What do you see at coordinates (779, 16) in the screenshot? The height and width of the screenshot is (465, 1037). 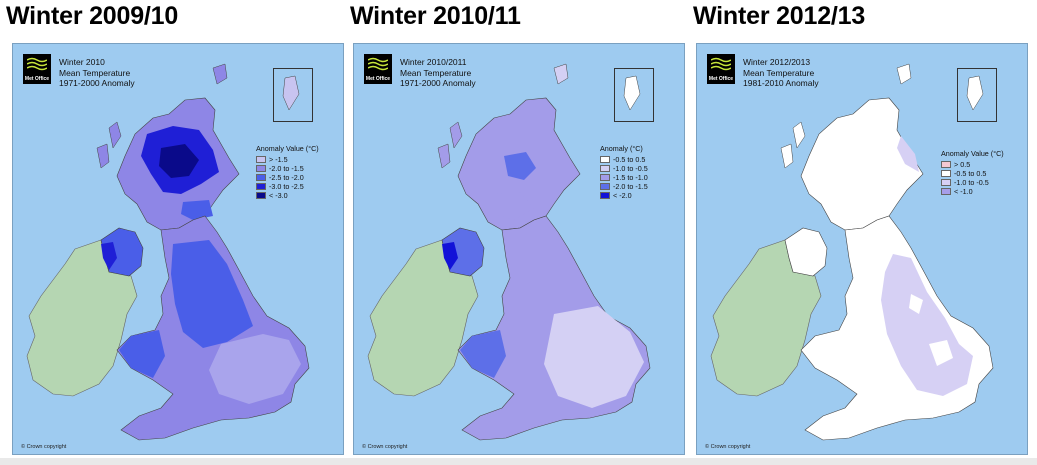 I see `panel-heading: Winter 2012/13` at bounding box center [779, 16].